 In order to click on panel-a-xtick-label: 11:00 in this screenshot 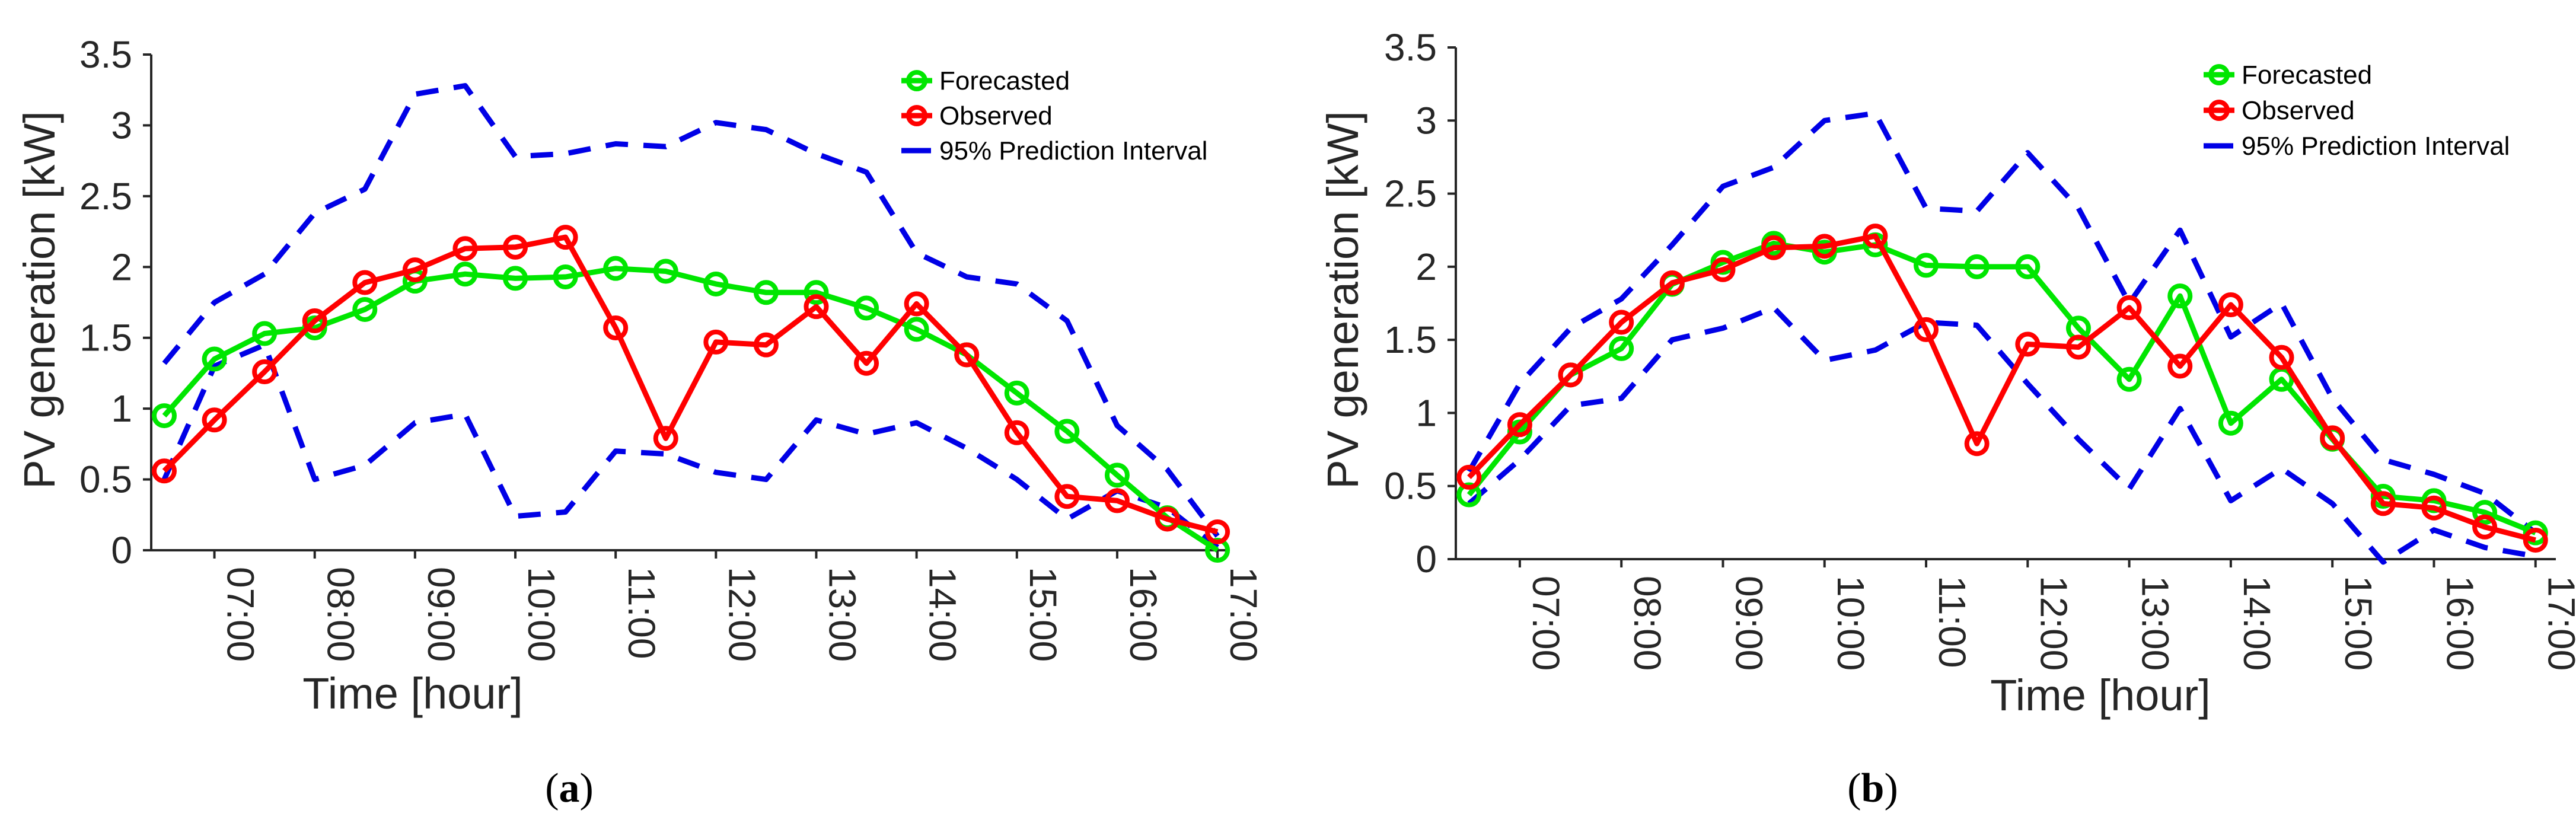, I will do `click(641, 613)`.